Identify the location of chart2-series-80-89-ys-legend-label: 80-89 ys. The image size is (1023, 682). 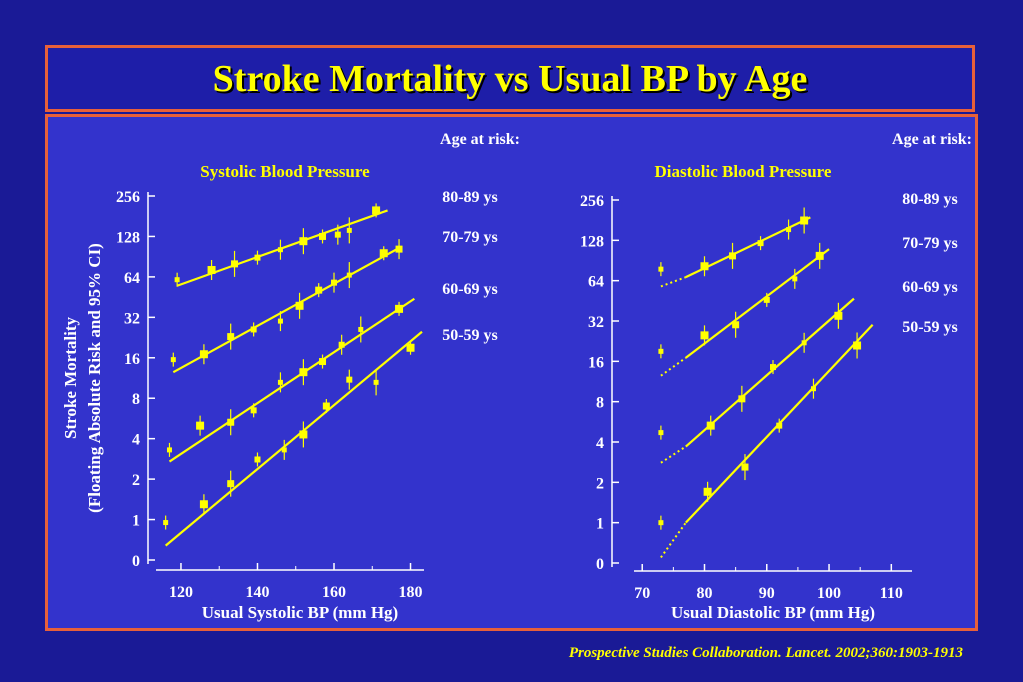
(930, 199).